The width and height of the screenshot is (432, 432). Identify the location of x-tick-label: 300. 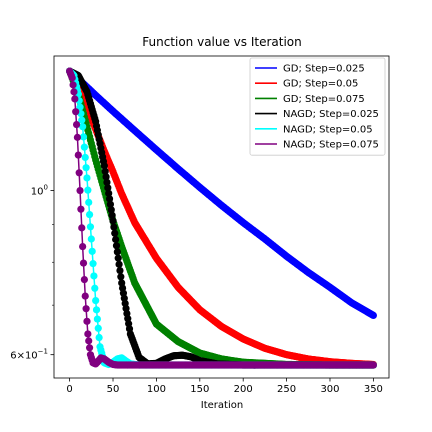
(329, 389).